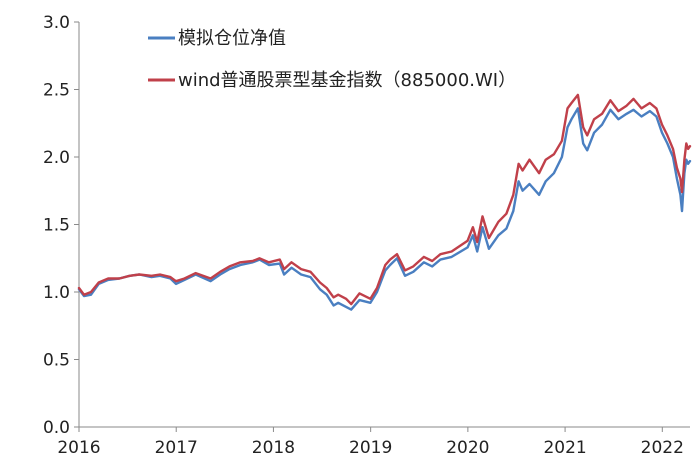 The height and width of the screenshot is (474, 696). I want to click on legend-label-1: 模拟仓位净值, so click(232, 38).